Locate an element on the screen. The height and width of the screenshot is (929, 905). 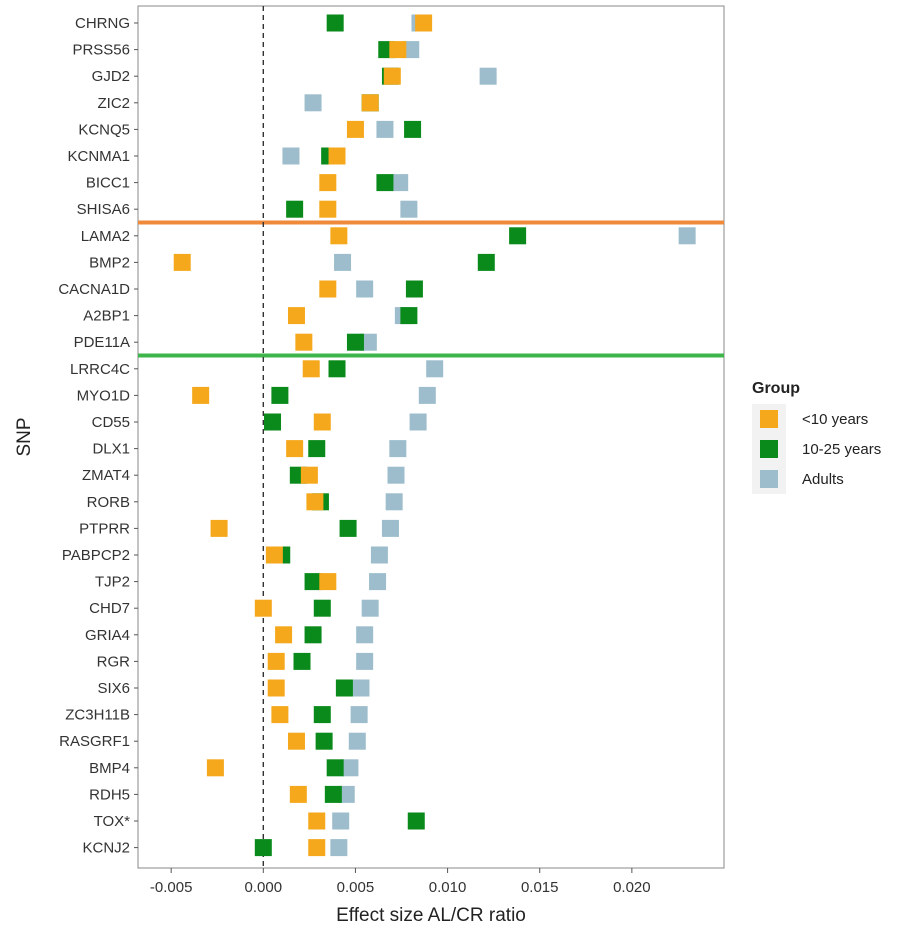
point-10-years-tox is located at coordinates (317, 821).